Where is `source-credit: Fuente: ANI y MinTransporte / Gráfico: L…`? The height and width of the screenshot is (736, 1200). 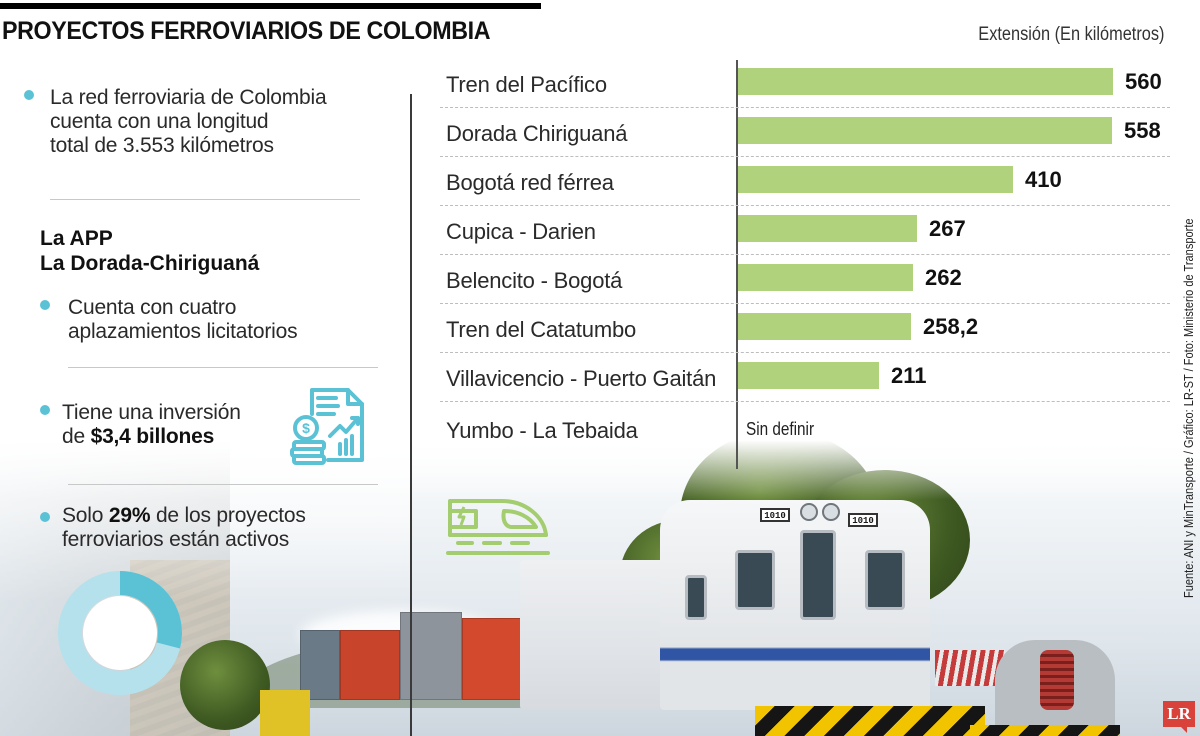
source-credit: Fuente: ANI y MinTransporte / Gráfico: L… is located at coordinates (1188, 408).